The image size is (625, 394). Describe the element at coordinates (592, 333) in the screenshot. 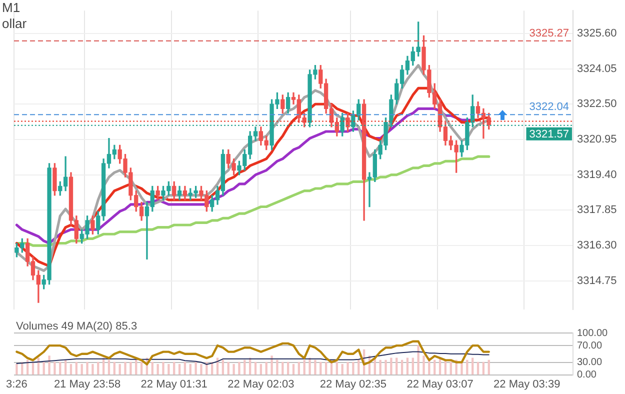

I see `y-tick-label: 100.00` at that location.